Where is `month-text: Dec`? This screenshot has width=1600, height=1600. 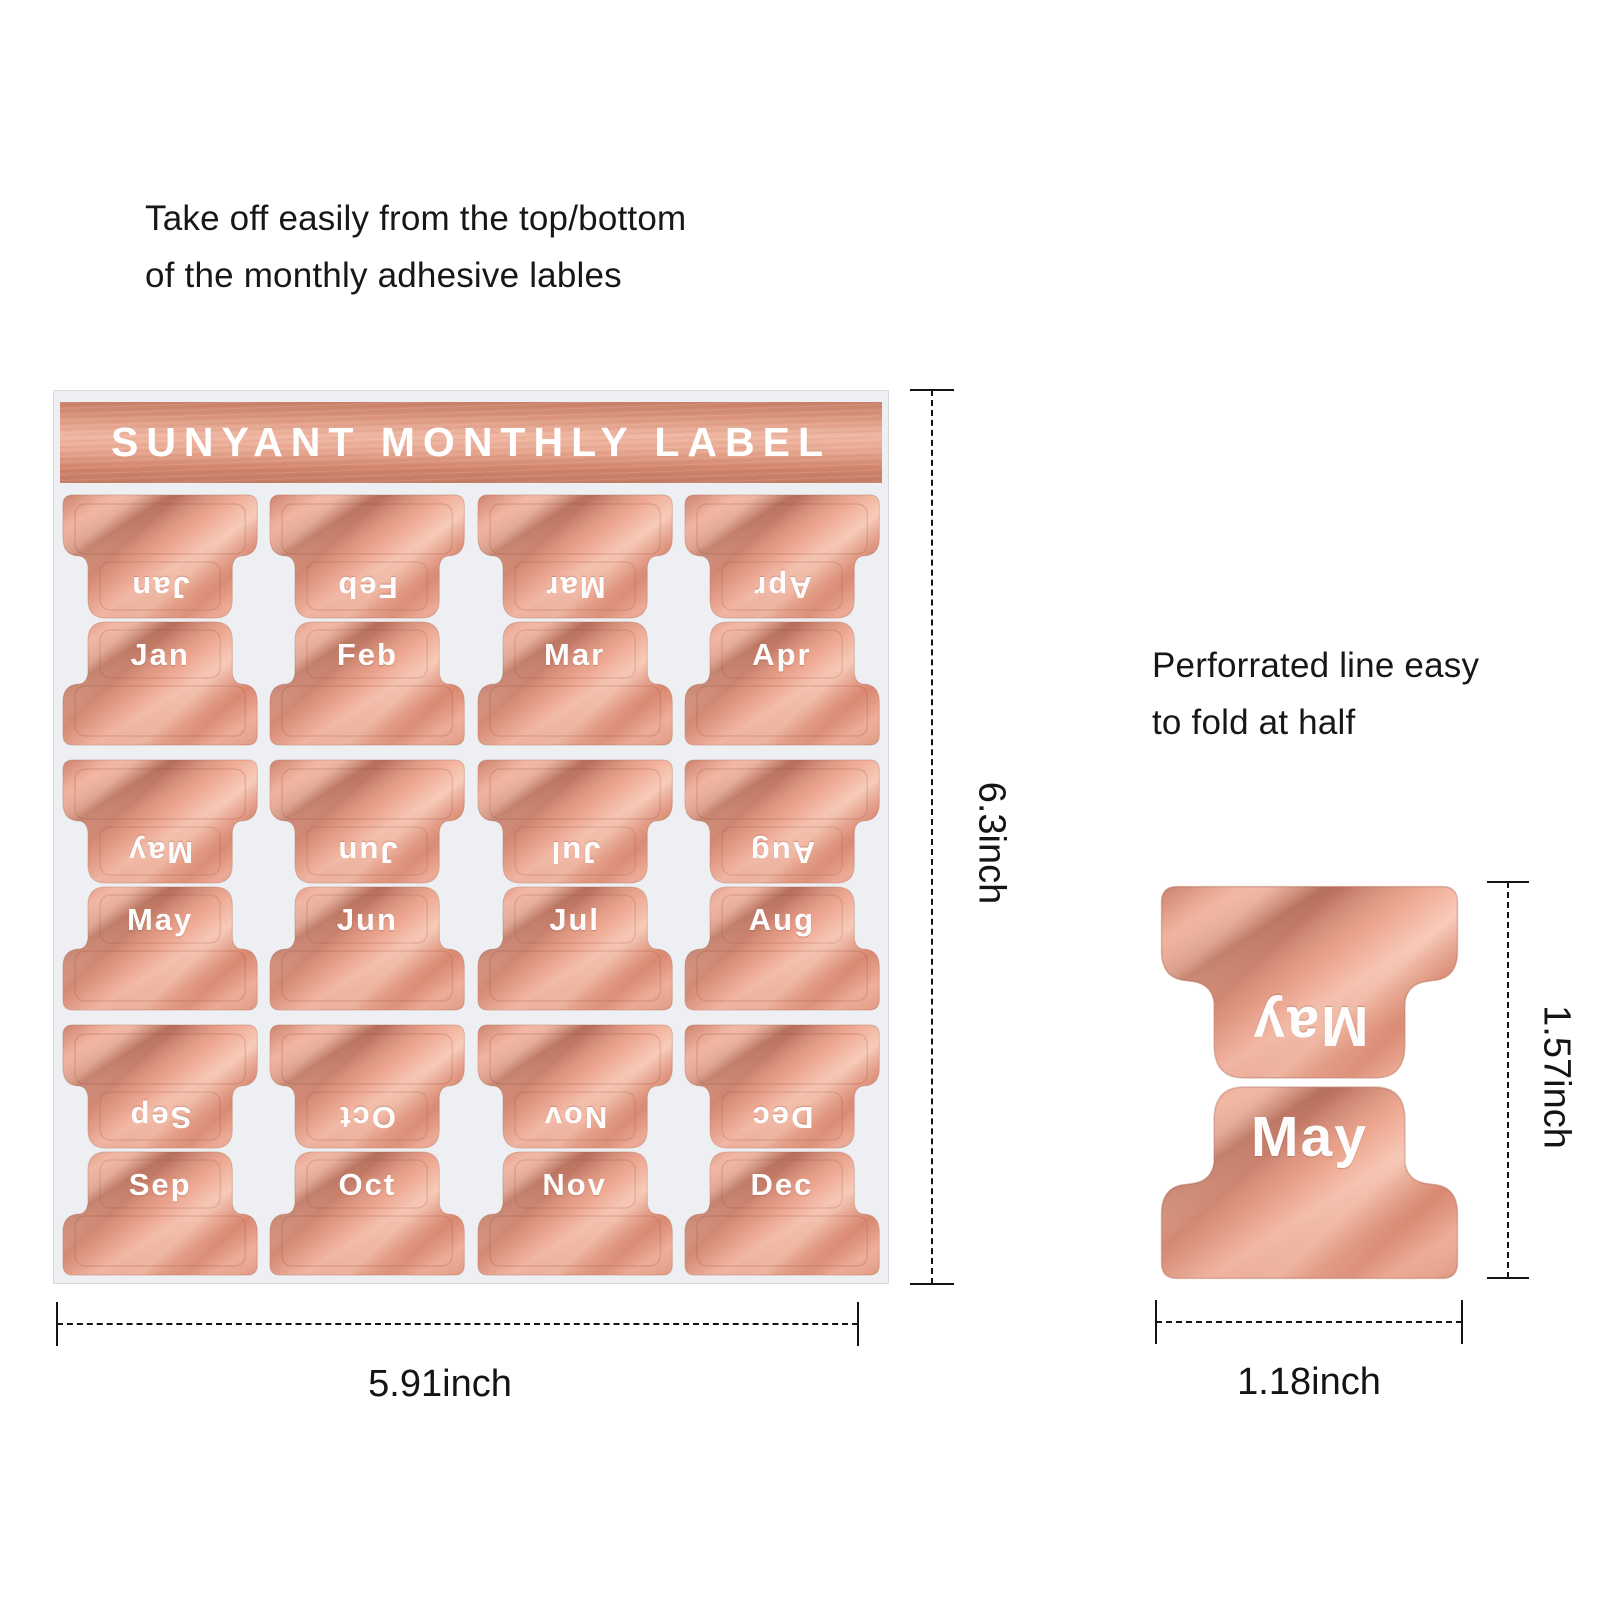
month-text: Dec is located at coordinates (782, 1184).